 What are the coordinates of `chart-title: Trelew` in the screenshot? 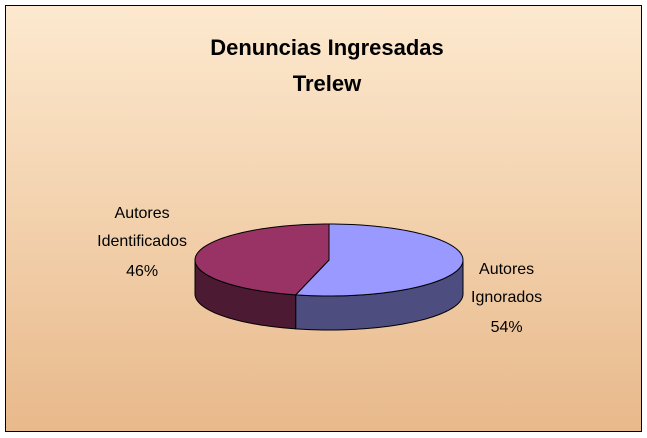 It's located at (327, 83).